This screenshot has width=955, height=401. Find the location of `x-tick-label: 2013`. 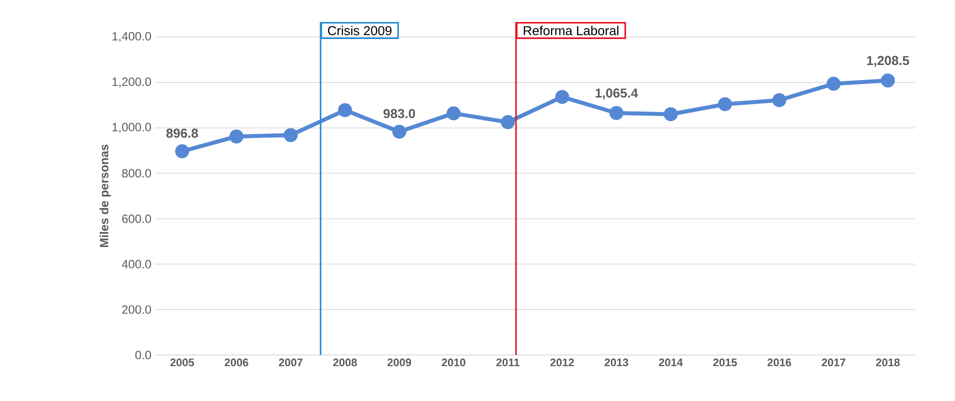

x-tick-label: 2013 is located at coordinates (616, 362).